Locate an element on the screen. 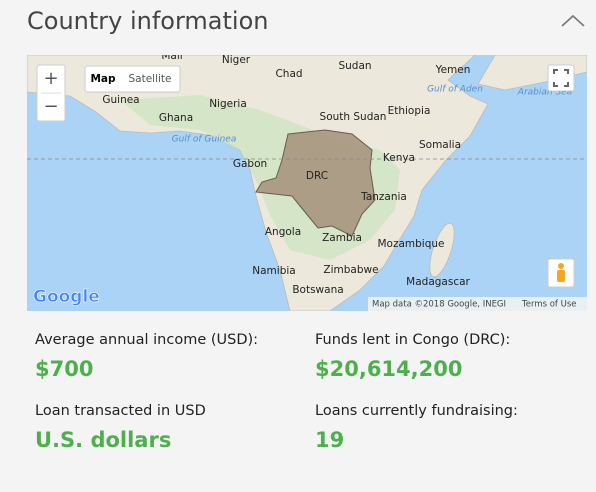  stat-label: Funds lent in Congo (DRC): is located at coordinates (412, 340).